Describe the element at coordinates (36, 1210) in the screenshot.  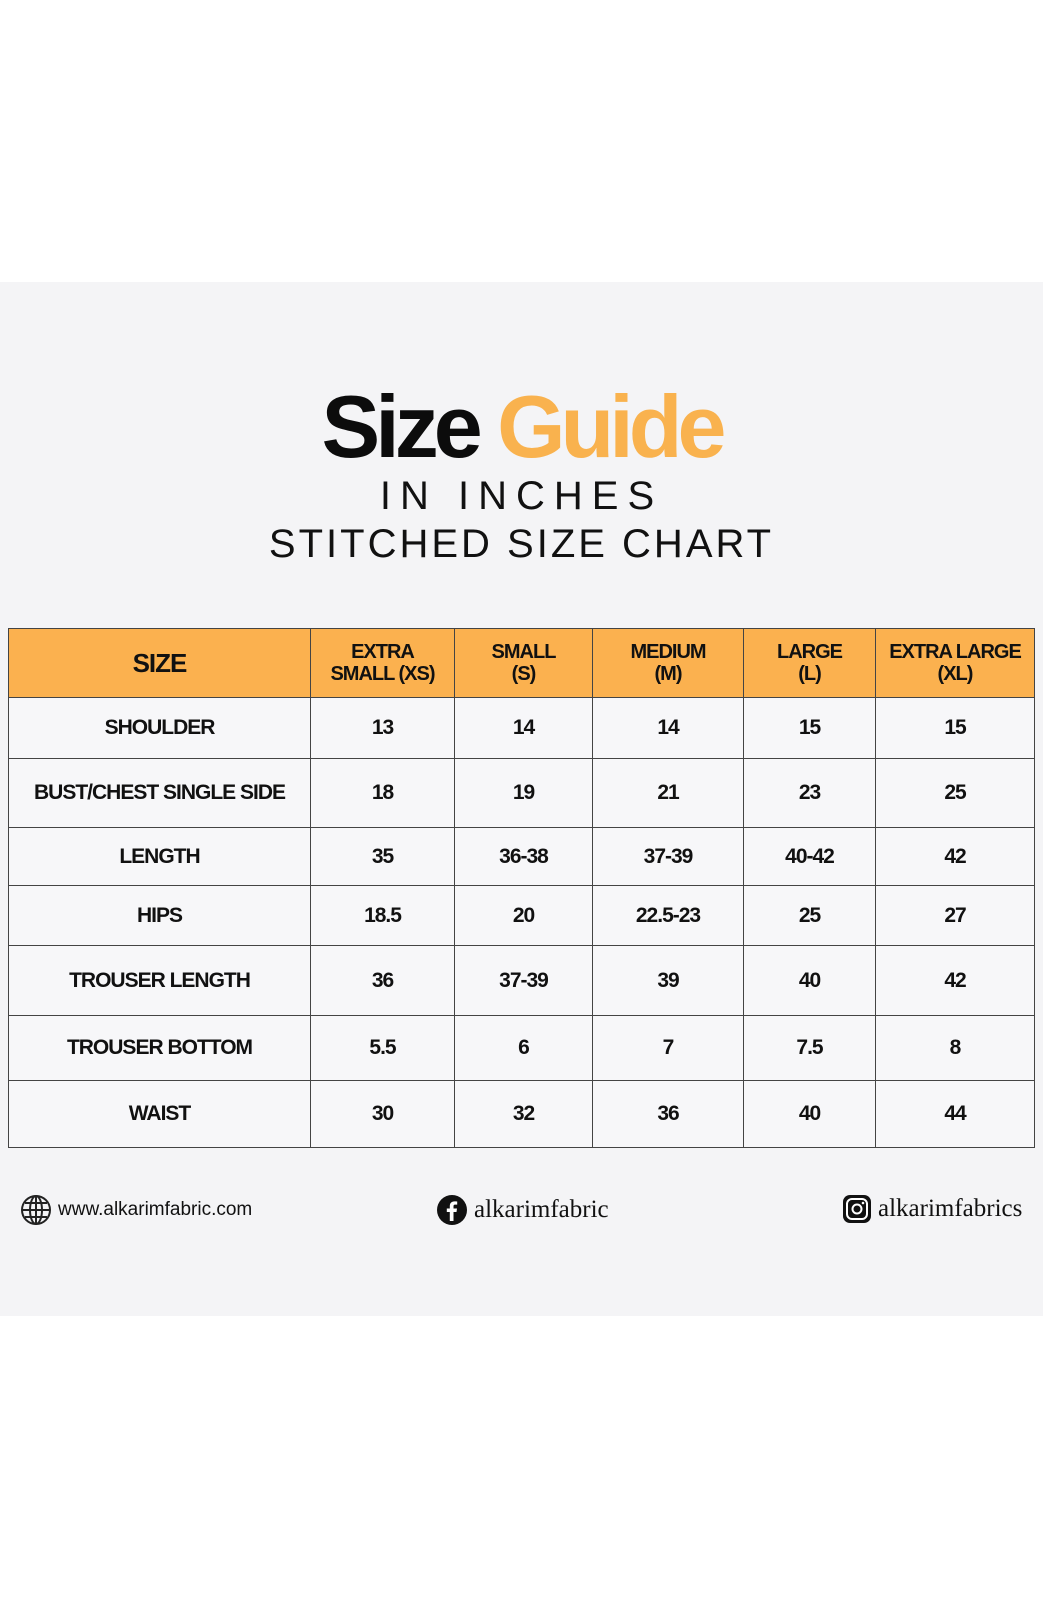
I see `globe-icon` at that location.